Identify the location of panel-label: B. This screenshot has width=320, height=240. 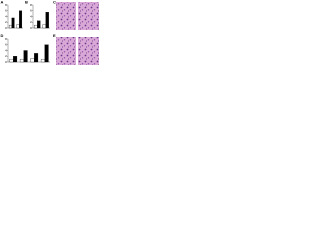
(26, 2).